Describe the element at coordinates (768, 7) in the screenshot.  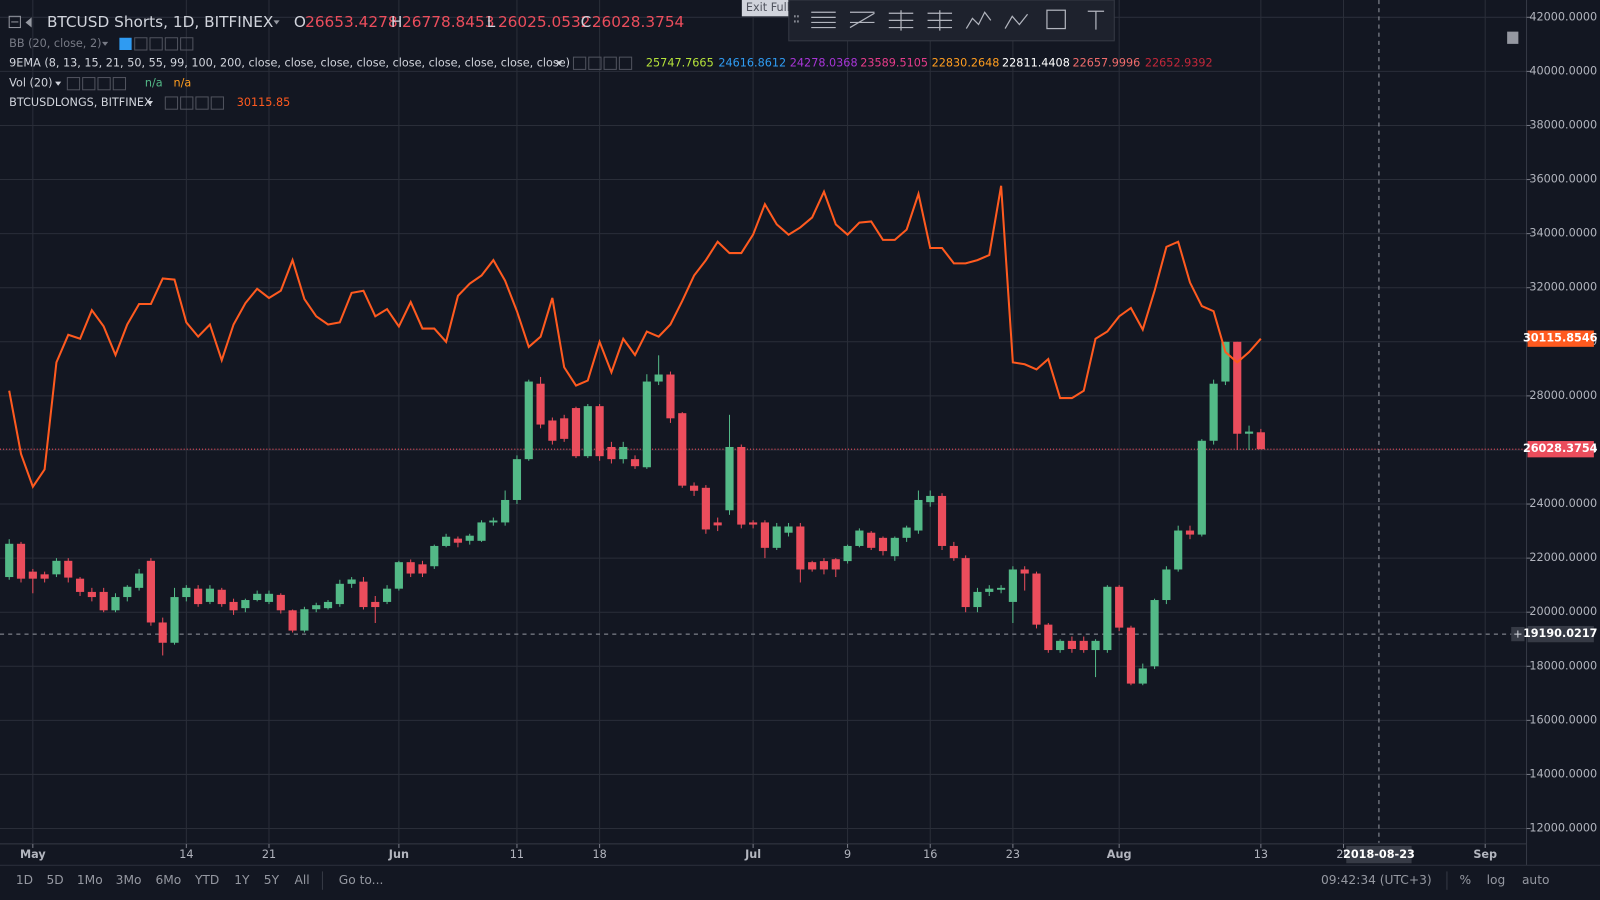
I see `exit-button: Exit Full` at that location.